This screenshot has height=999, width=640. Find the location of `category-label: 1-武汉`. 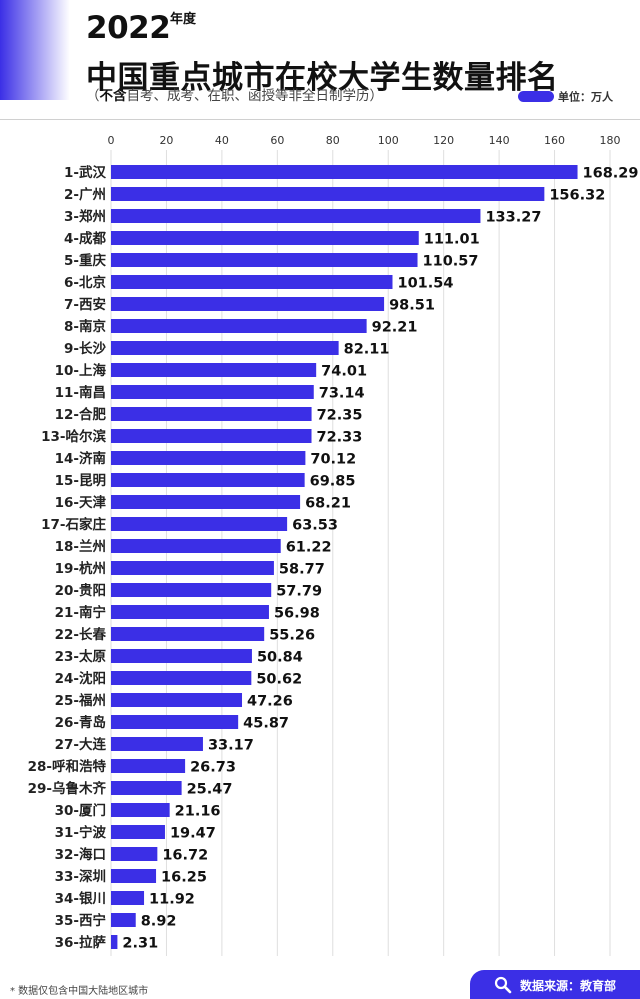

category-label: 1-武汉 is located at coordinates (85, 172).